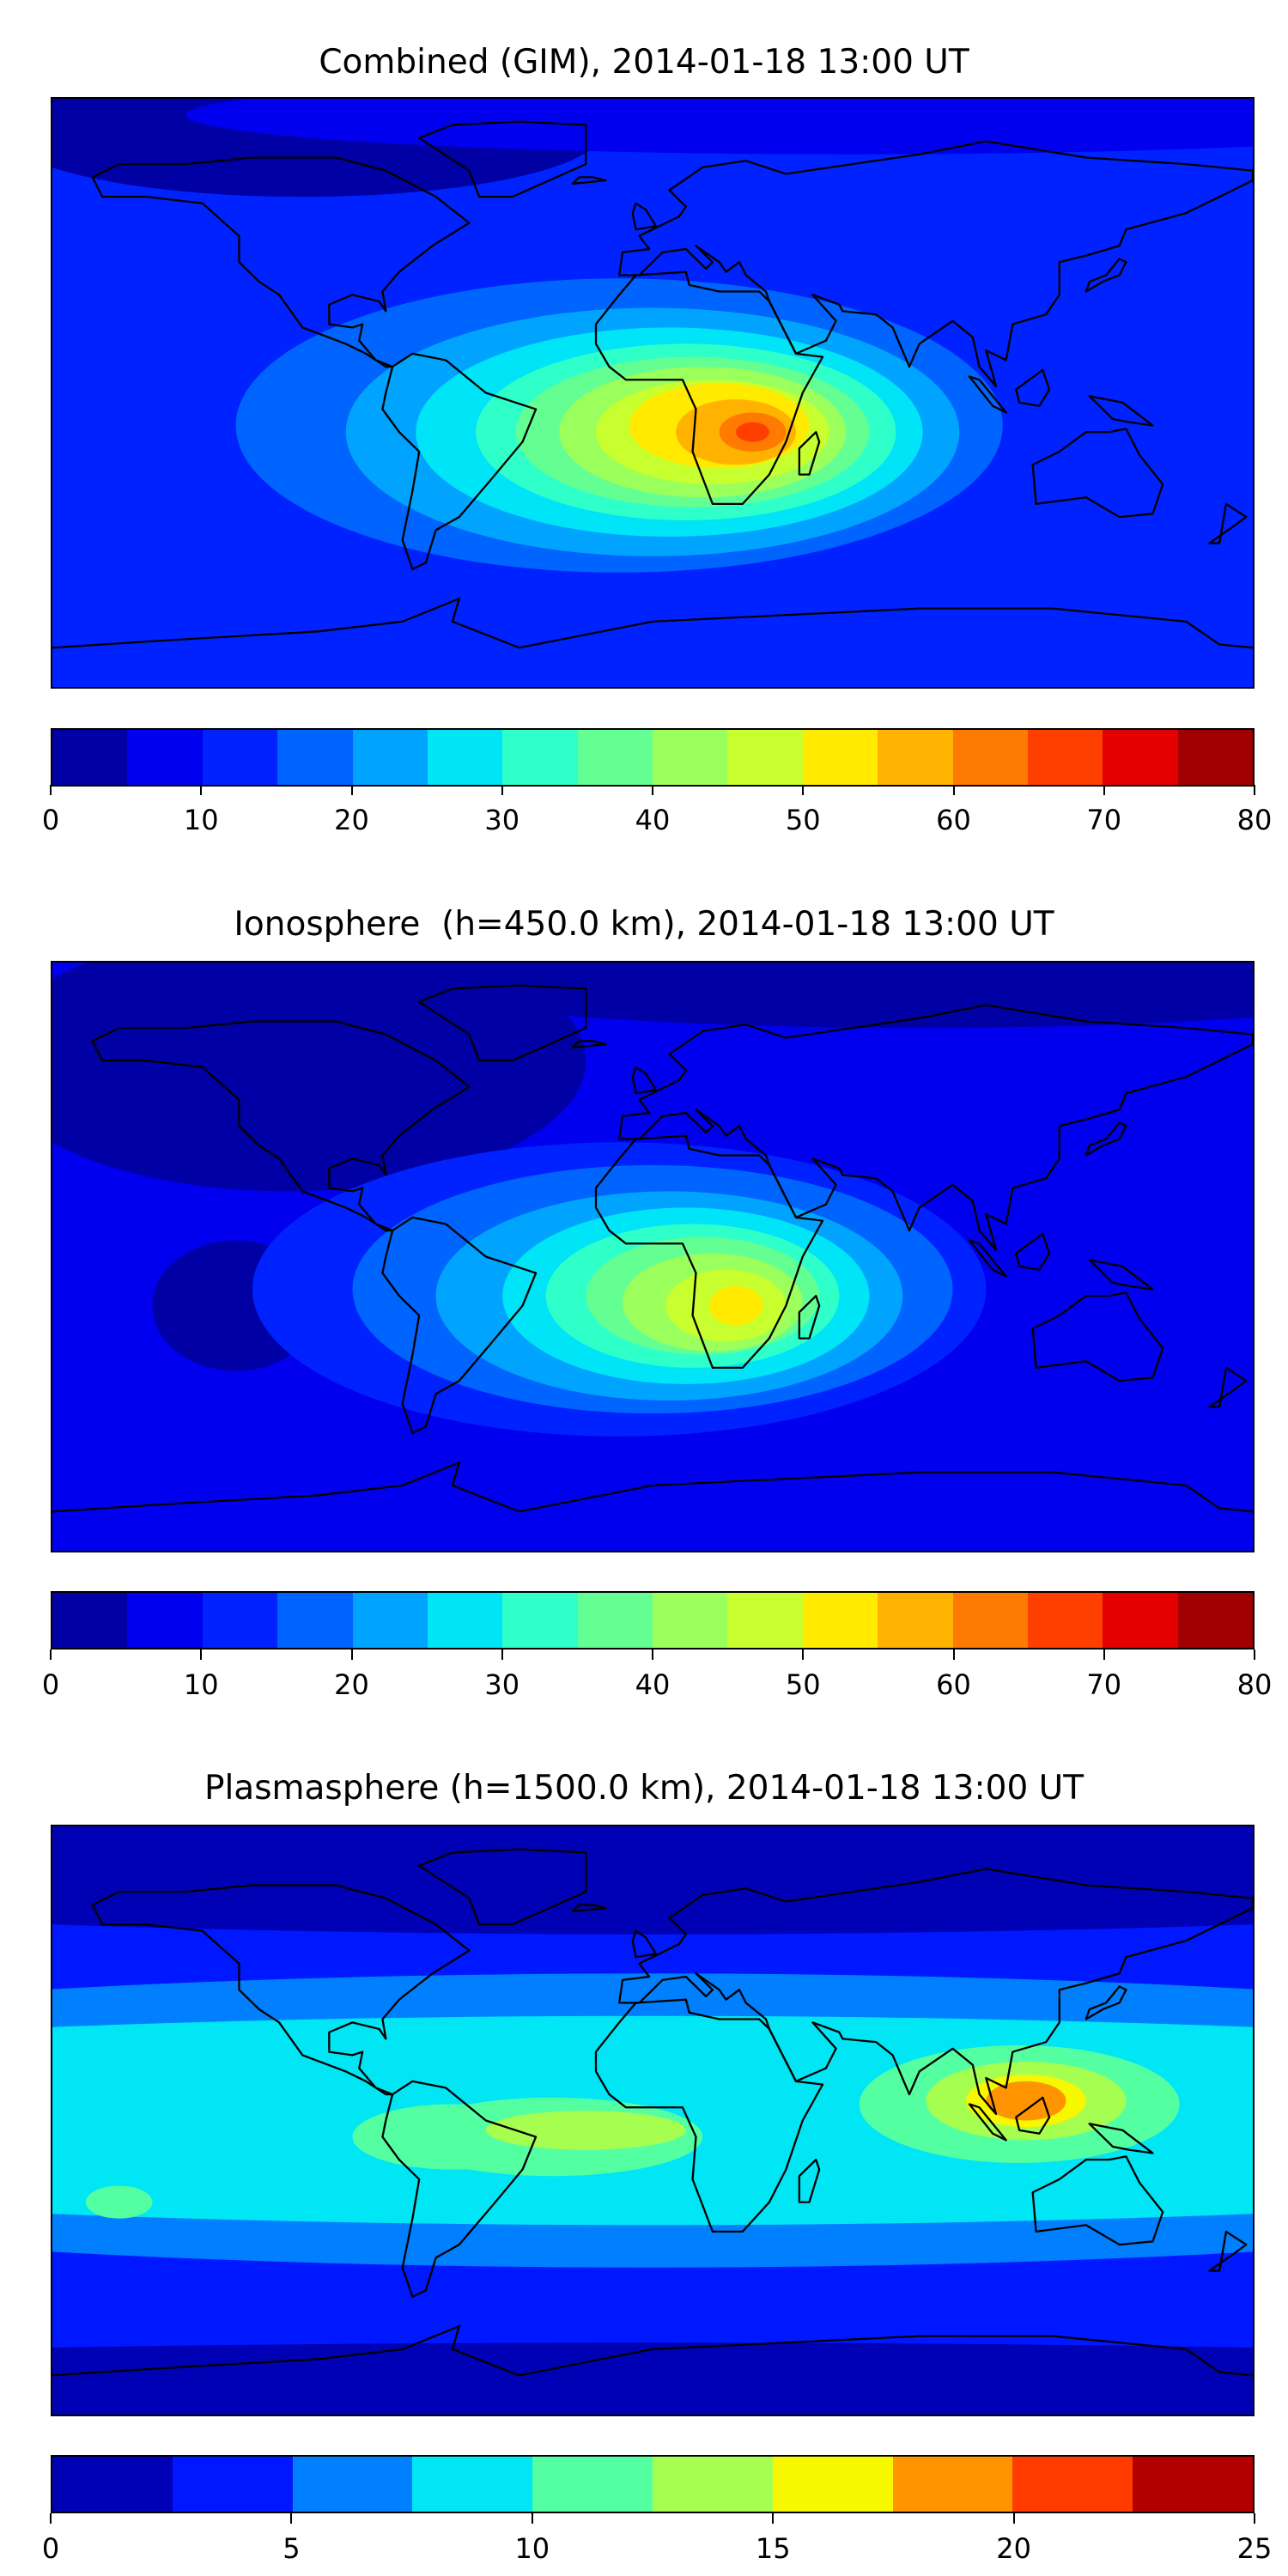  I want to click on colorbar-tick-label: 40, so click(653, 1685).